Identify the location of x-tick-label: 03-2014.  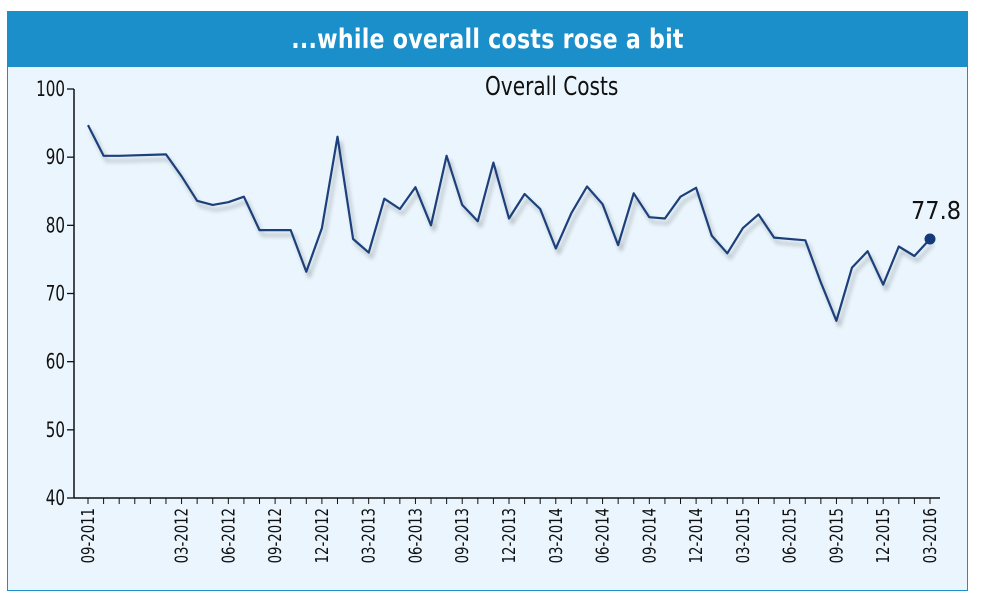
(555, 535).